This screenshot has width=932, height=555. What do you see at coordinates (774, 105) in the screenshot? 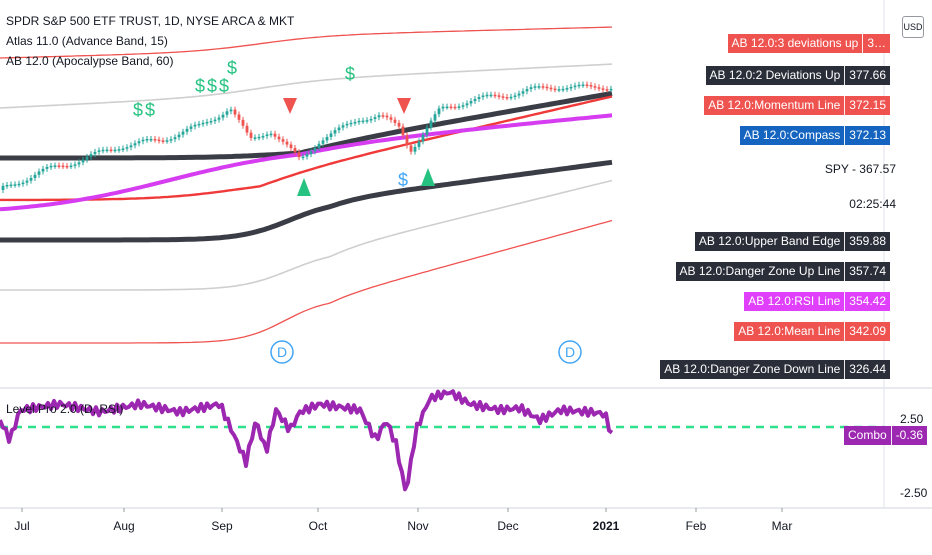
I see `price-label-name: AB 12.0:Momentum Line` at bounding box center [774, 105].